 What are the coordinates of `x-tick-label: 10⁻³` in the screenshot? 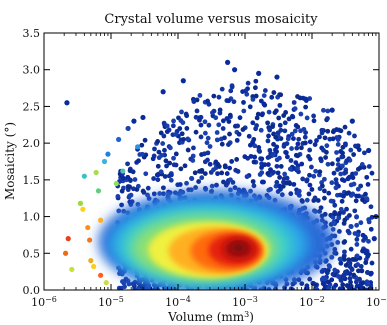 It's located at (245, 302).